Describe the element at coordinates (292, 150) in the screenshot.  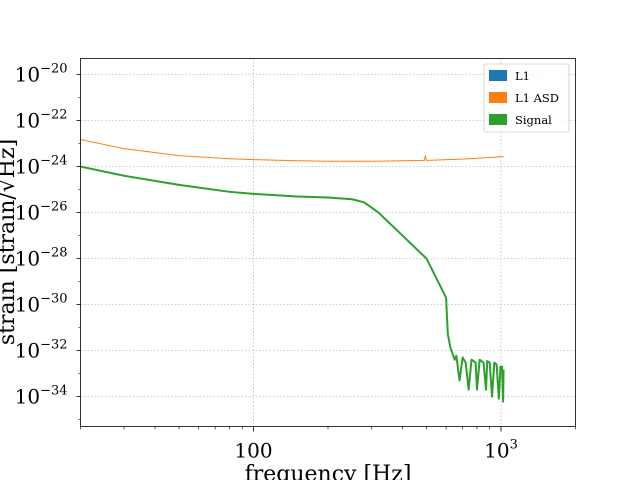
I see `series-line-l1-asd` at that location.